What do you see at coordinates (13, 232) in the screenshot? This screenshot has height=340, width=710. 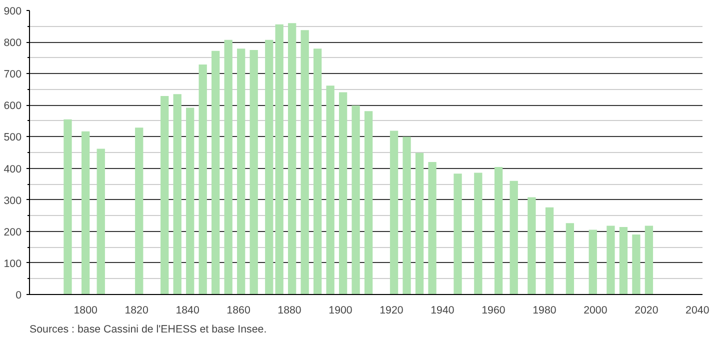 I see `y-tick-label: 200` at bounding box center [13, 232].